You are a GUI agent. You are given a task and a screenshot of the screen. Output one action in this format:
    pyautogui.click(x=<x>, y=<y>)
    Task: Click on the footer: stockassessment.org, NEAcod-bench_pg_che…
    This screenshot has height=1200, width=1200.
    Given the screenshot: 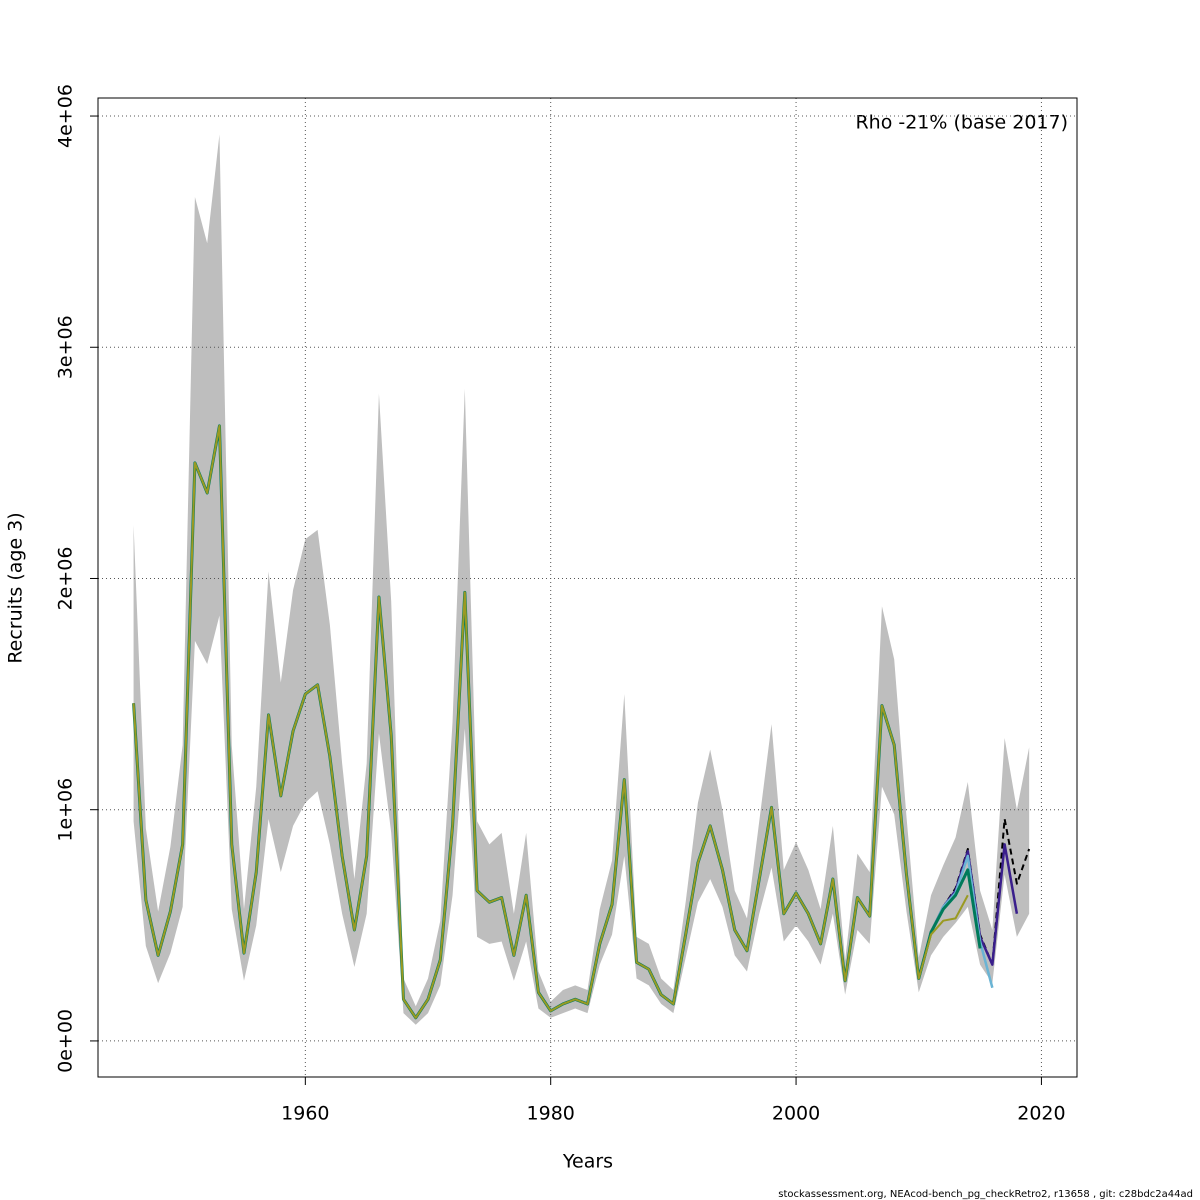 What is the action you would take?
    pyautogui.click(x=985, y=1194)
    